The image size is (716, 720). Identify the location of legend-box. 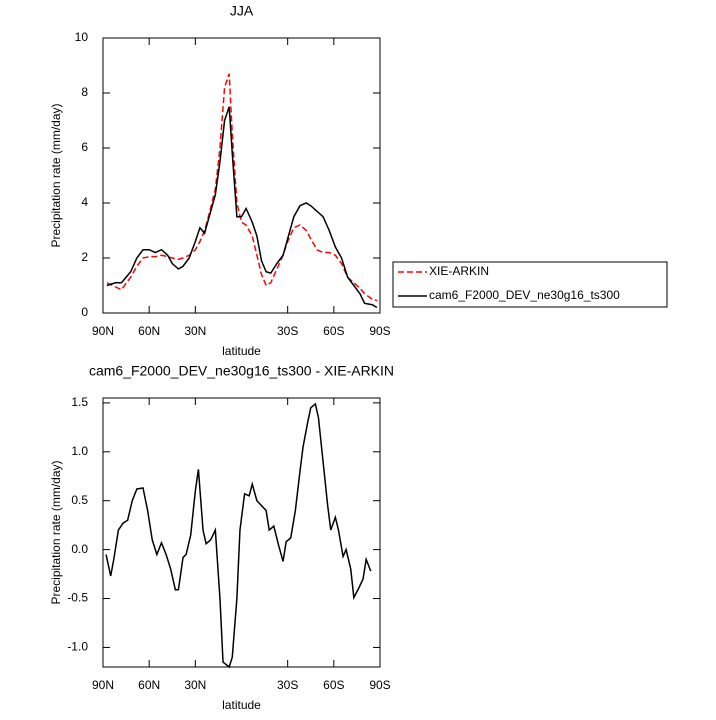
(530, 284).